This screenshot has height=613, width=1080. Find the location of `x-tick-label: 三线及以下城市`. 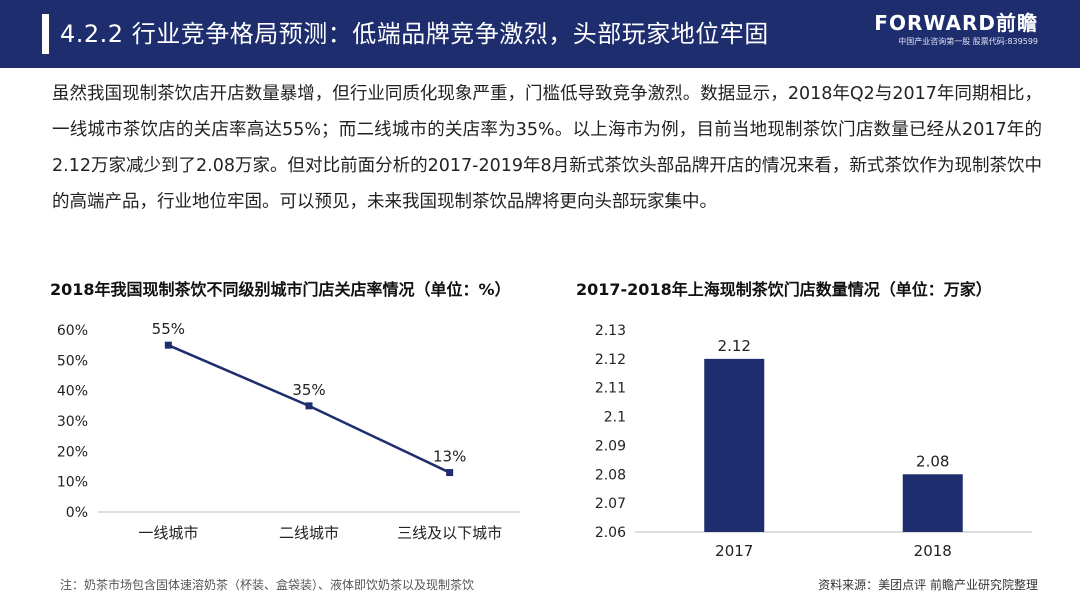

x-tick-label: 三线及以下城市 is located at coordinates (449, 533).